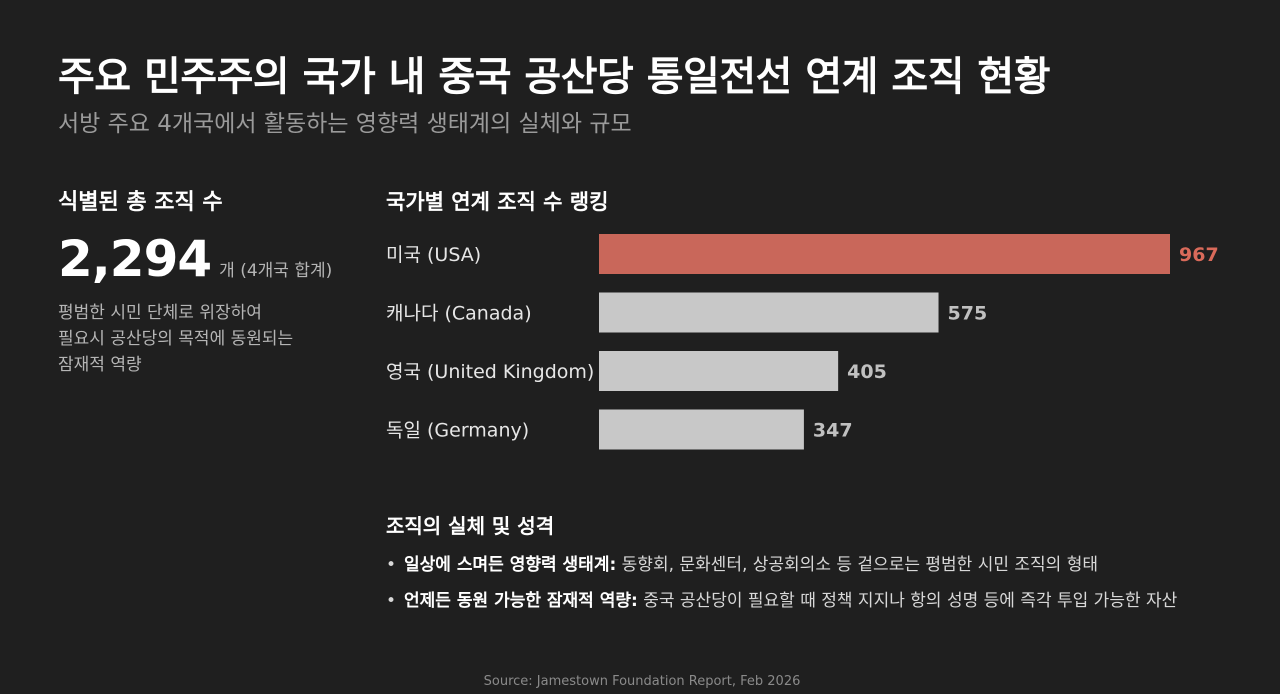  What do you see at coordinates (140, 202) in the screenshot?
I see `summary-label: 식별된 총 조직 수` at bounding box center [140, 202].